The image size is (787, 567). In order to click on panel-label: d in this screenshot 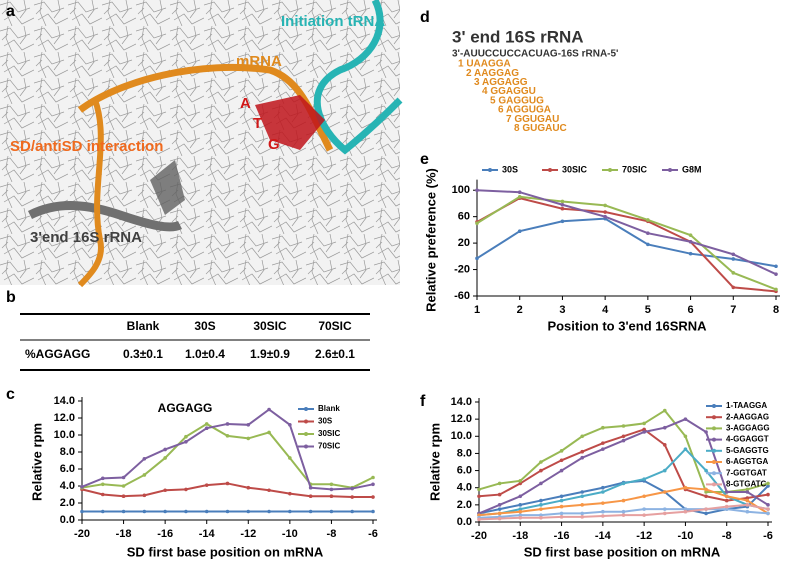, I will do `click(425, 17)`.